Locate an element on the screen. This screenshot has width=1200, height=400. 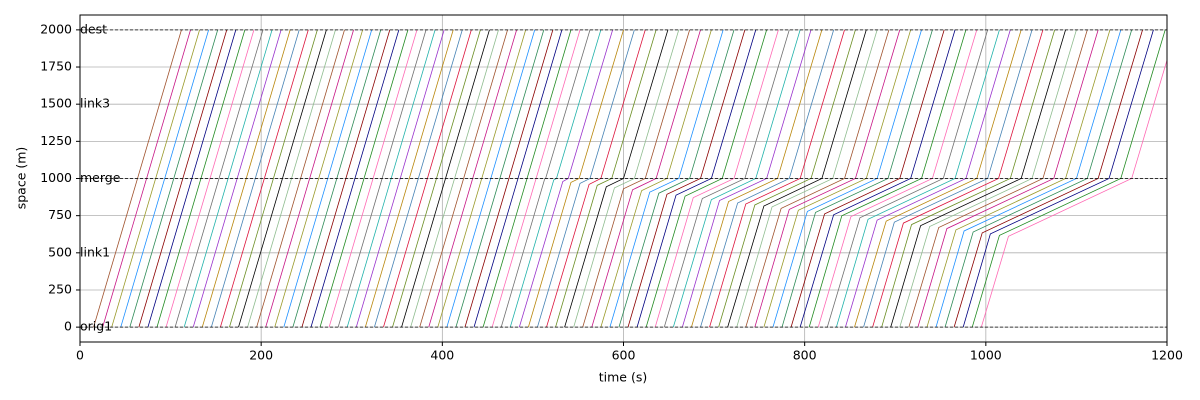
y-tick-label: 1000 is located at coordinates (56, 177).